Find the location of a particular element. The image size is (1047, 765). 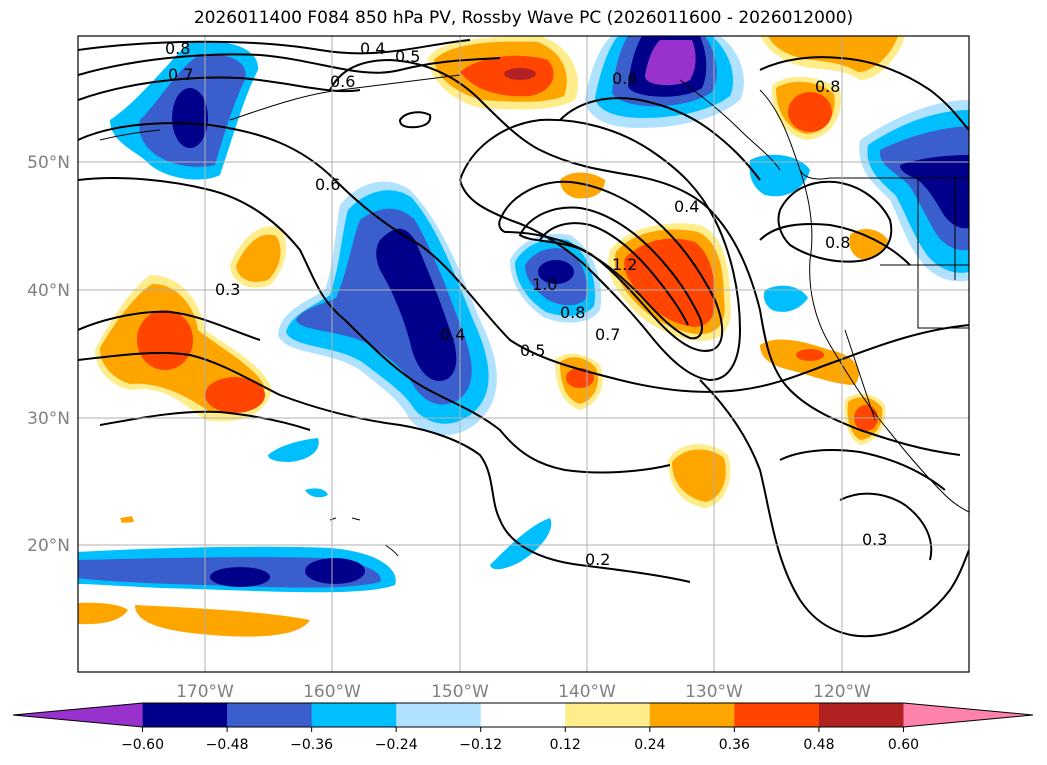

contour-label: 0.2 is located at coordinates (597, 559).